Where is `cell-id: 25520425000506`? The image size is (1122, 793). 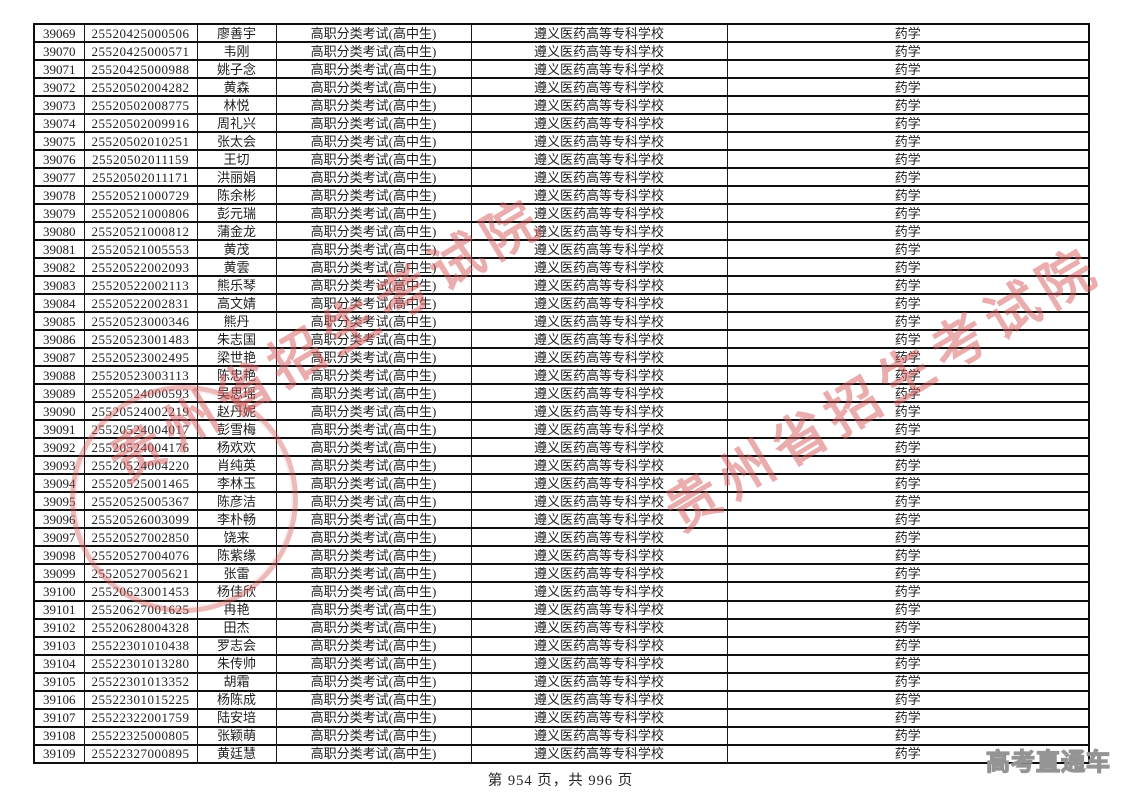
cell-id: 25520425000506 is located at coordinates (140, 33).